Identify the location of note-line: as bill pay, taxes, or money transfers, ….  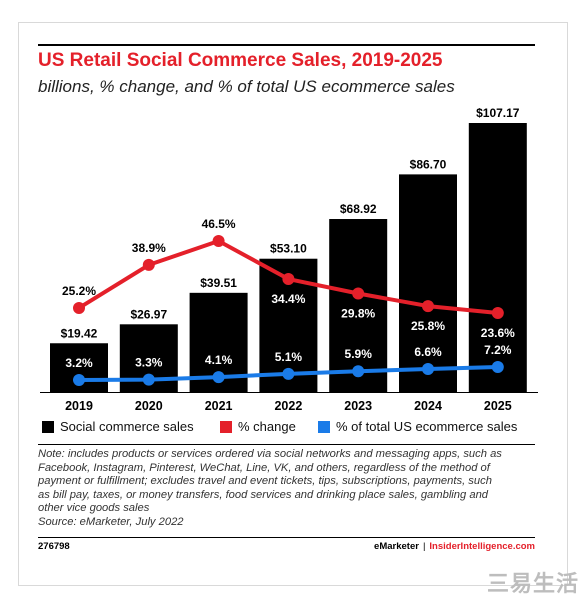
(263, 494).